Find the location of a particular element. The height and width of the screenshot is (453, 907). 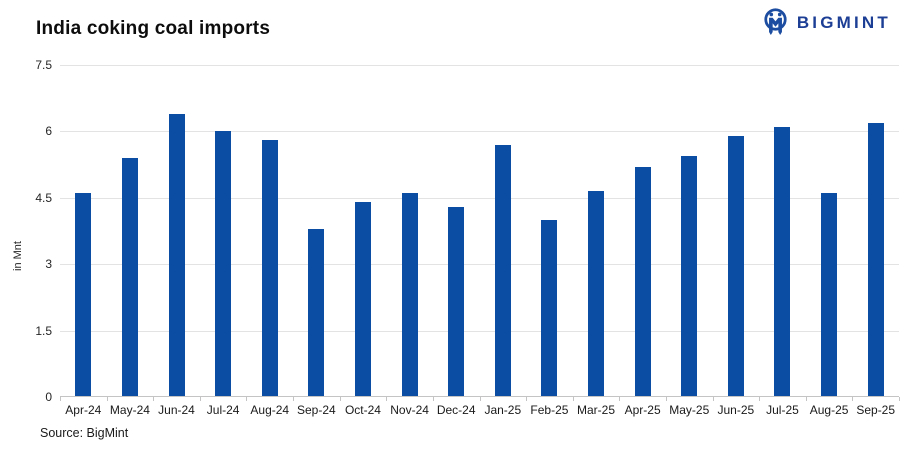

bigmint-logo-icon is located at coordinates (775, 21).